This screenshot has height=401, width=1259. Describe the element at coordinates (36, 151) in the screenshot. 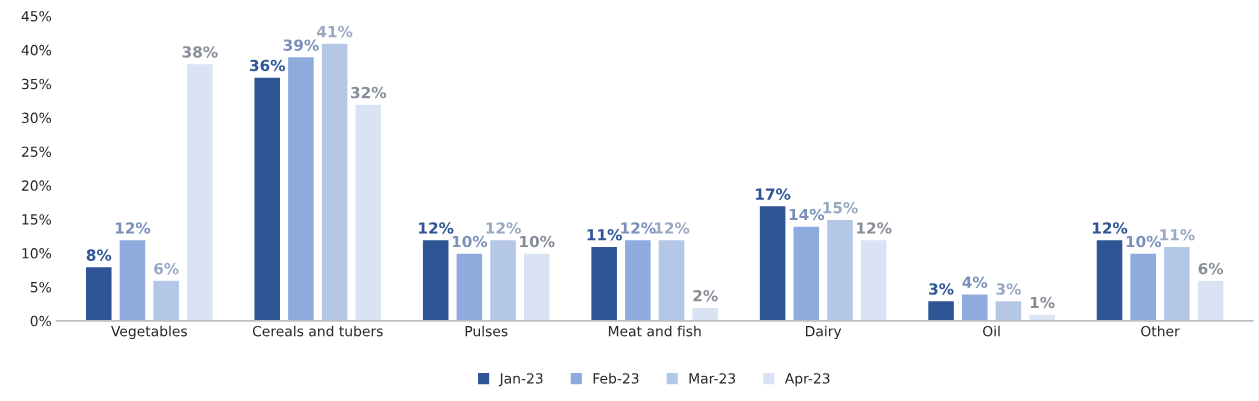

I see `y-tick-label: 25%` at that location.